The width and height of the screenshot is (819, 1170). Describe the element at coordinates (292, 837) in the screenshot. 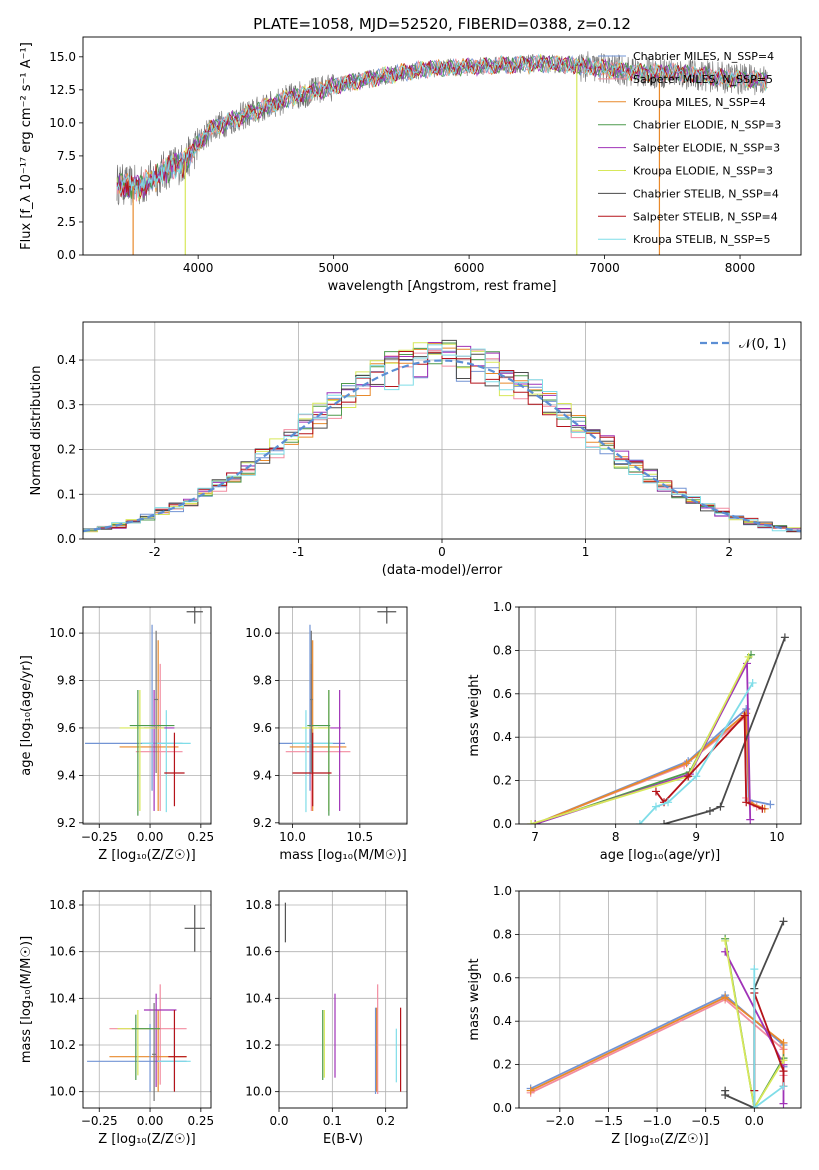

I see `x-tick-label: 10.0` at that location.